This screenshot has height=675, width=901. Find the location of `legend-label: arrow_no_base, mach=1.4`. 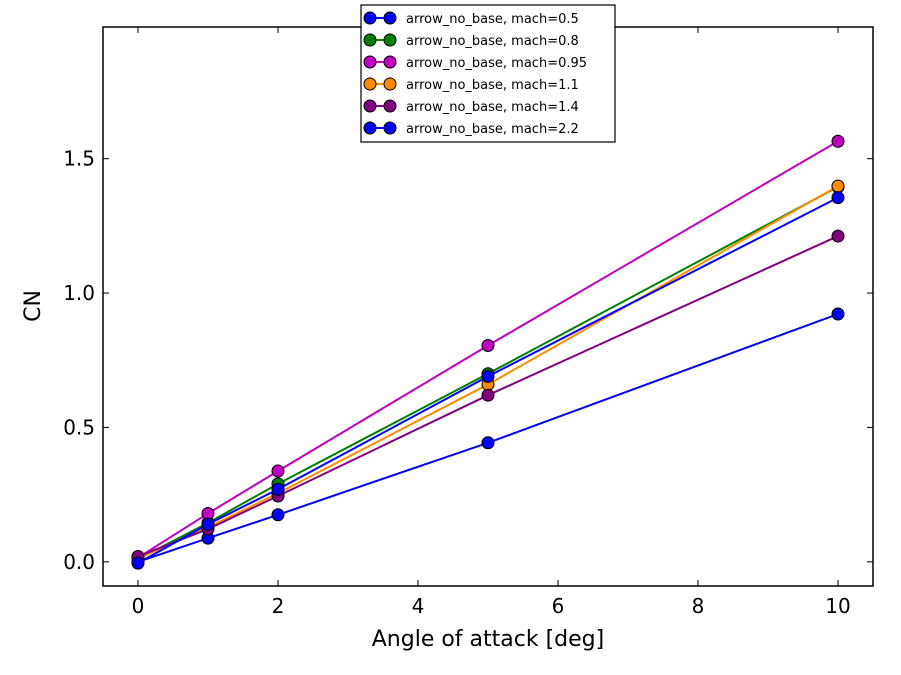

legend-label: arrow_no_base, mach=1.4 is located at coordinates (492, 107).